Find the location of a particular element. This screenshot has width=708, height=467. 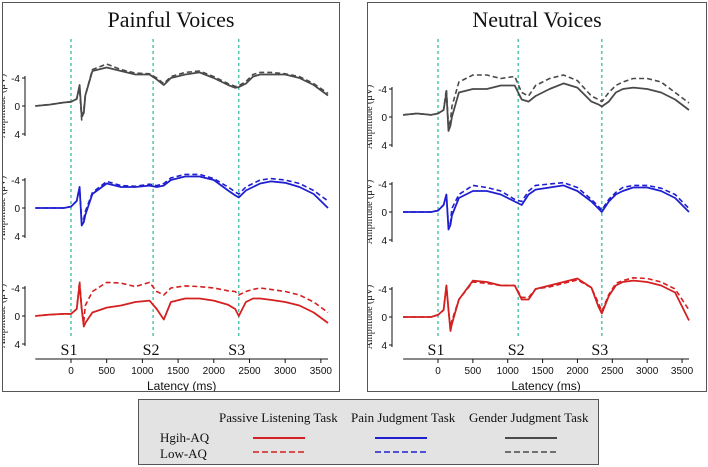

panel-title: Neutral Voices is located at coordinates (537, 19).